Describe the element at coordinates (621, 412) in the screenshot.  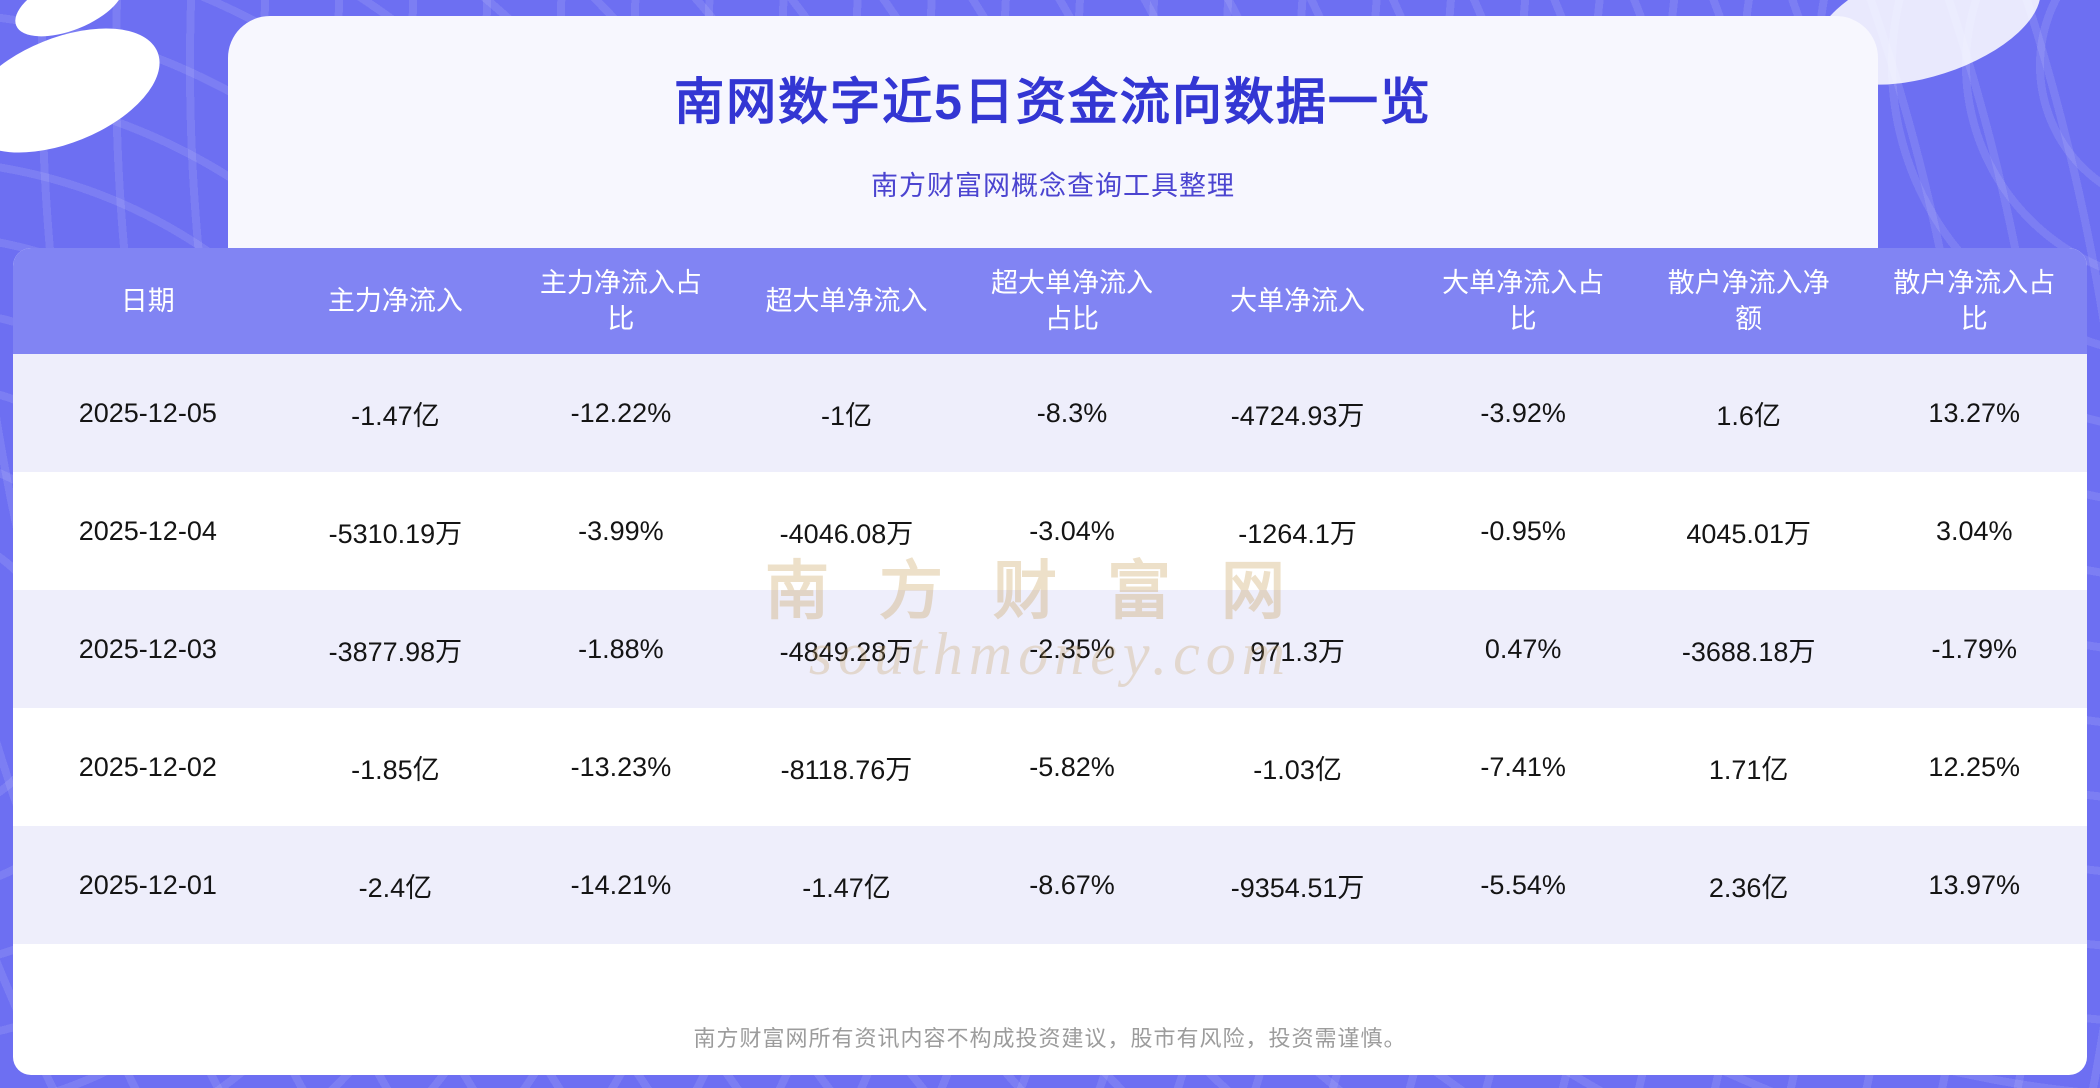
I see `value-cell: -12.22%` at that location.